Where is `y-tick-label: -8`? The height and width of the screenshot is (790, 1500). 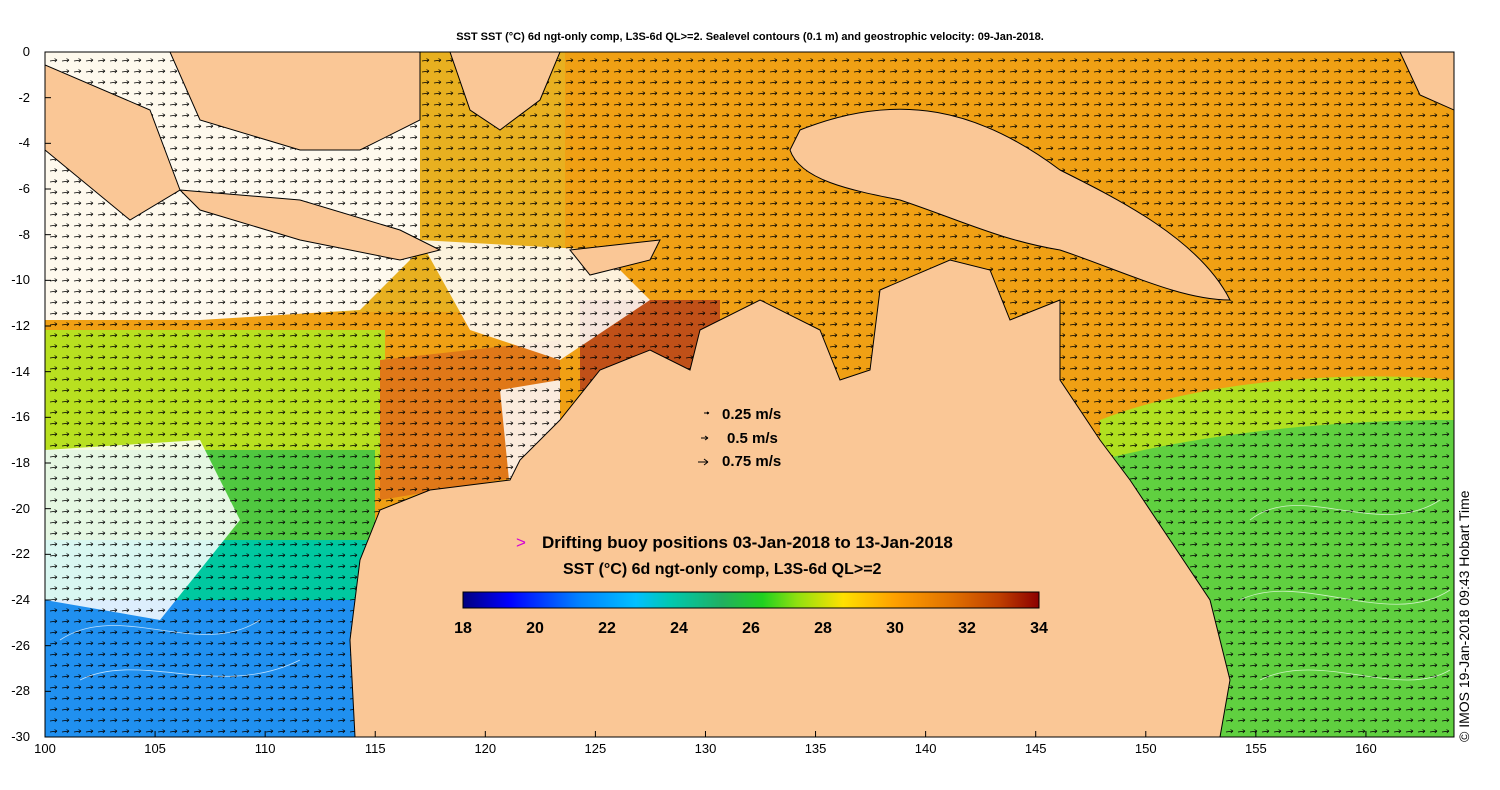 y-tick-label: -8 is located at coordinates (24, 234).